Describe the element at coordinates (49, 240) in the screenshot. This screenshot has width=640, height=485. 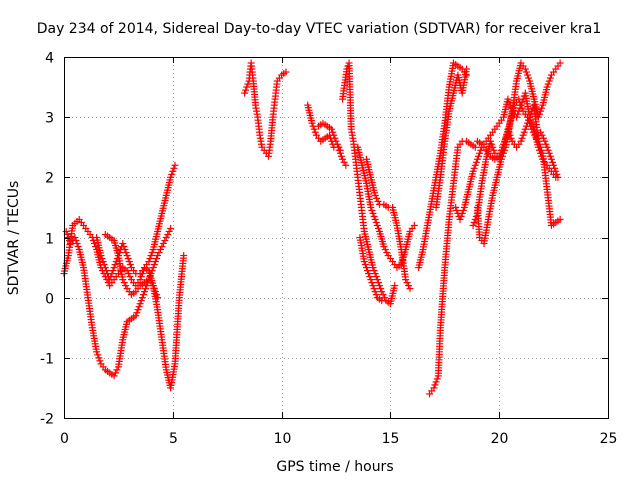
I see `y-tick-label: 1` at that location.